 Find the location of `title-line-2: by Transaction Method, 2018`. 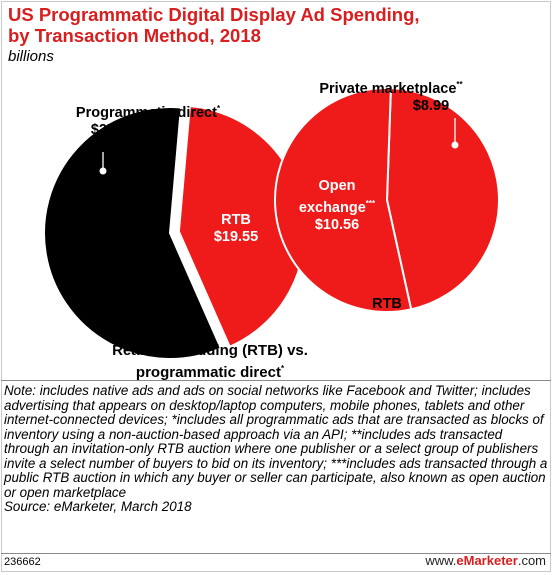

title-line-2: by Transaction Method, 2018 is located at coordinates (134, 35).